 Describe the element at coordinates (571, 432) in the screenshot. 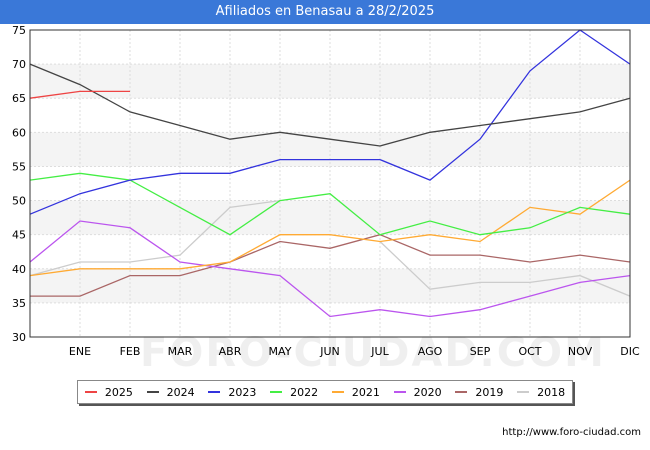

I see `source-url: http://www.foro-ciudad.com` at that location.